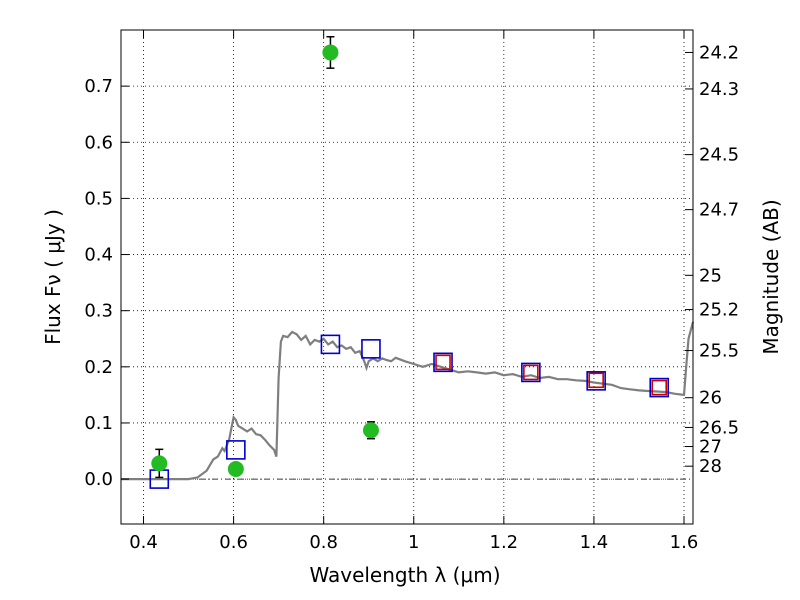 The height and width of the screenshot is (600, 800). I want to click on x-axis-label: Wavelength λ (μm), so click(404, 575).